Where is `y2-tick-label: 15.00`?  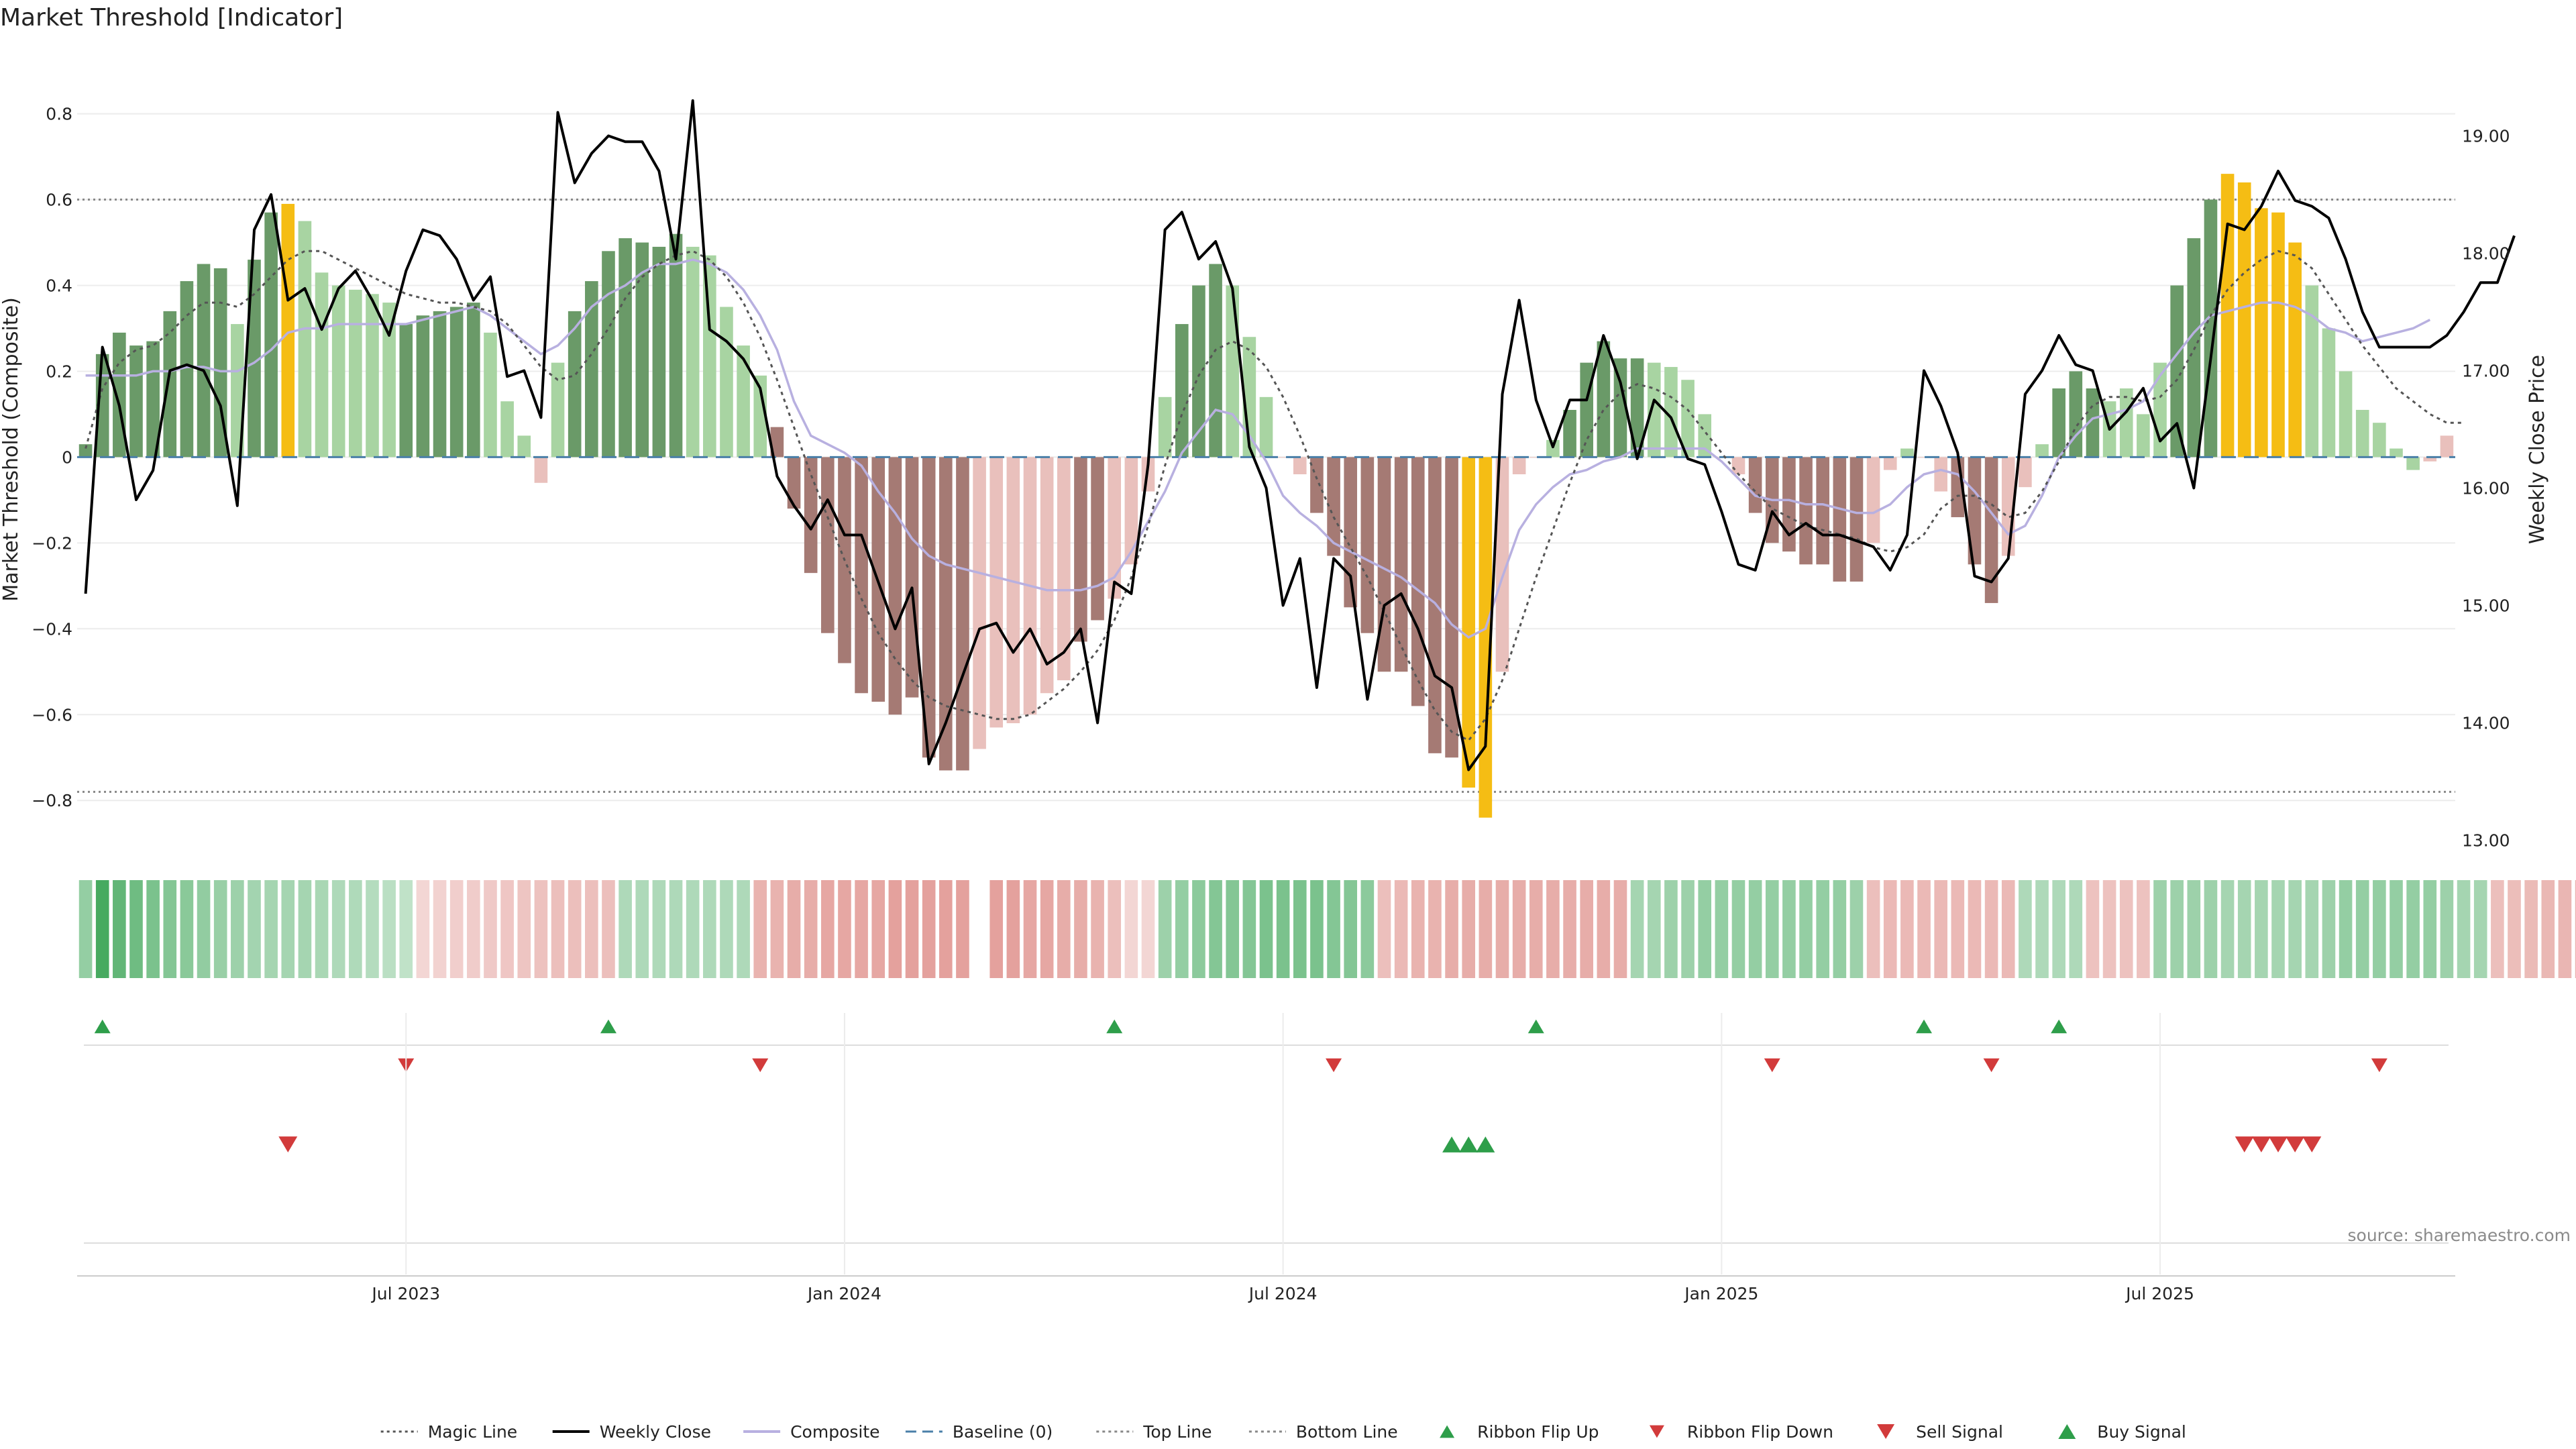 y2-tick-label: 15.00 is located at coordinates (2486, 606).